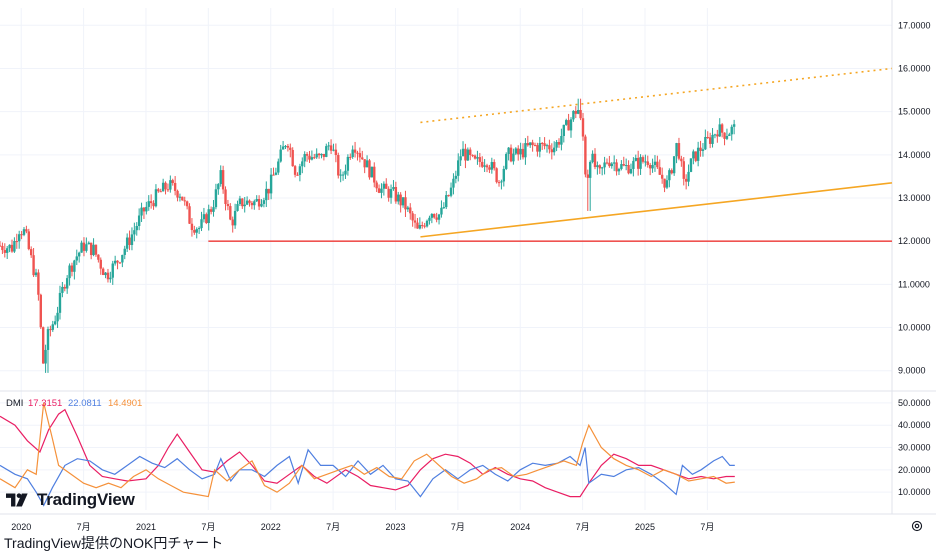 The height and width of the screenshot is (554, 936). Describe the element at coordinates (70, 500) in the screenshot. I see `tradingview-logo: TradingView` at that location.